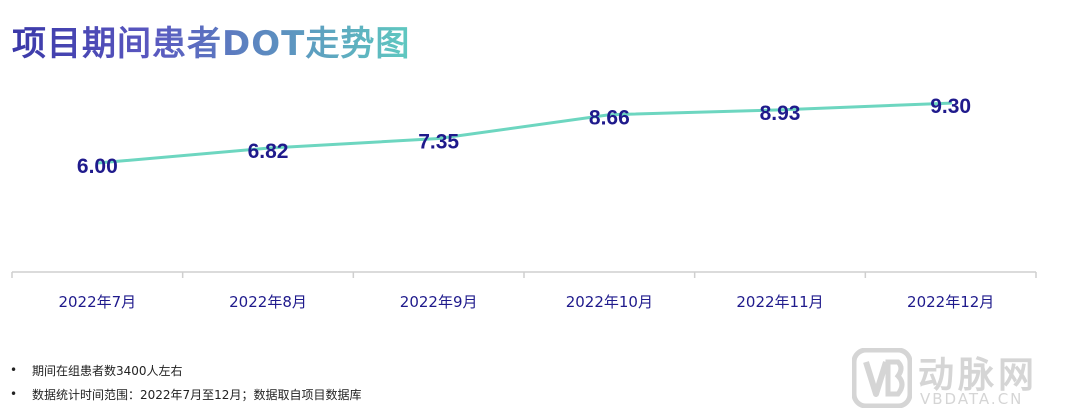 This screenshot has height=420, width=1080. Describe the element at coordinates (438, 142) in the screenshot. I see `data-label: 7.35` at that location.